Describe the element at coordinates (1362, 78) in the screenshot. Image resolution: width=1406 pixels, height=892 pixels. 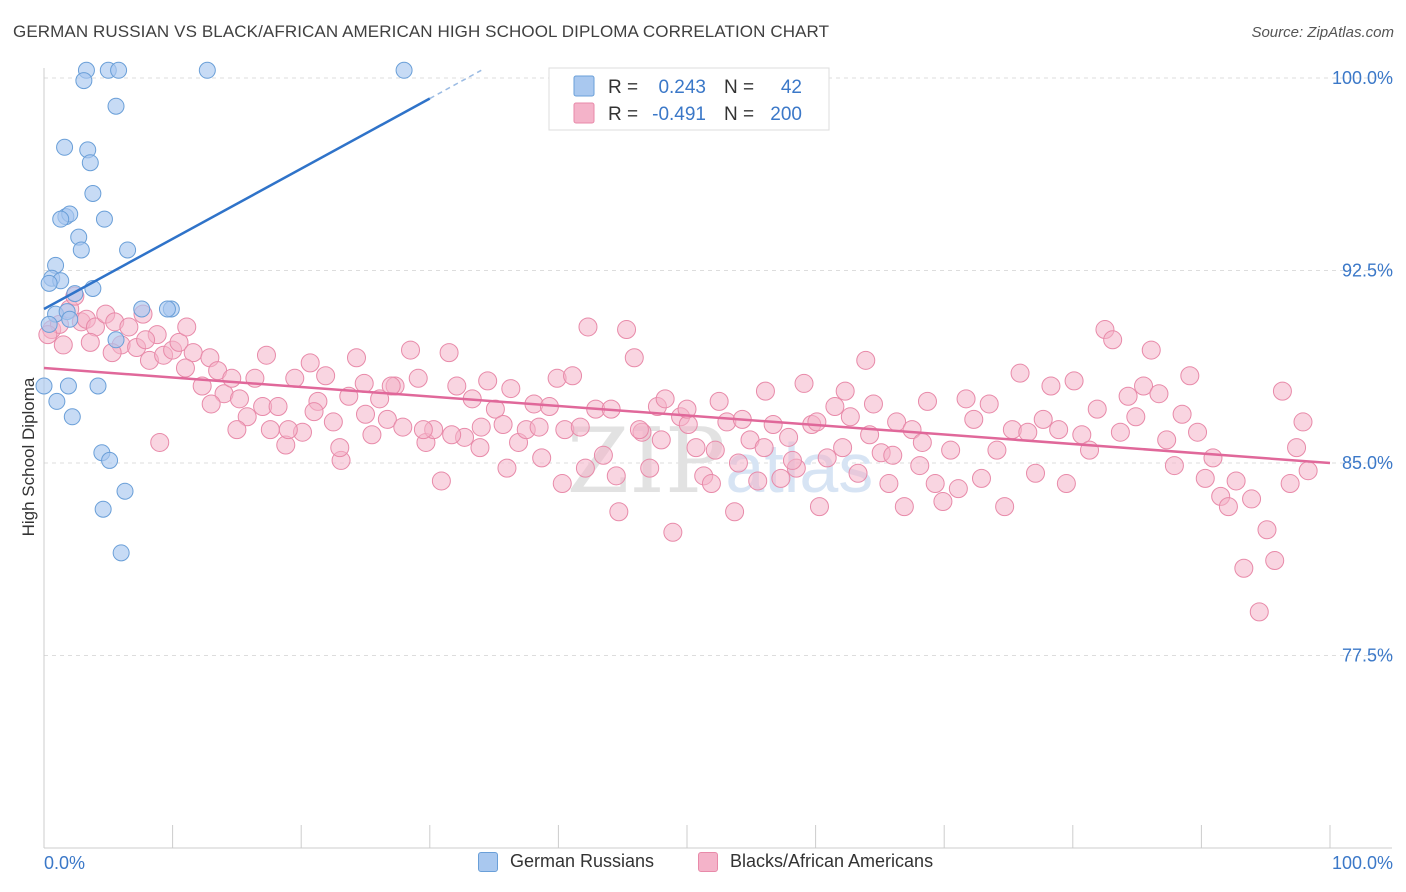
I see `y-tick-label: 100.0%` at that location.